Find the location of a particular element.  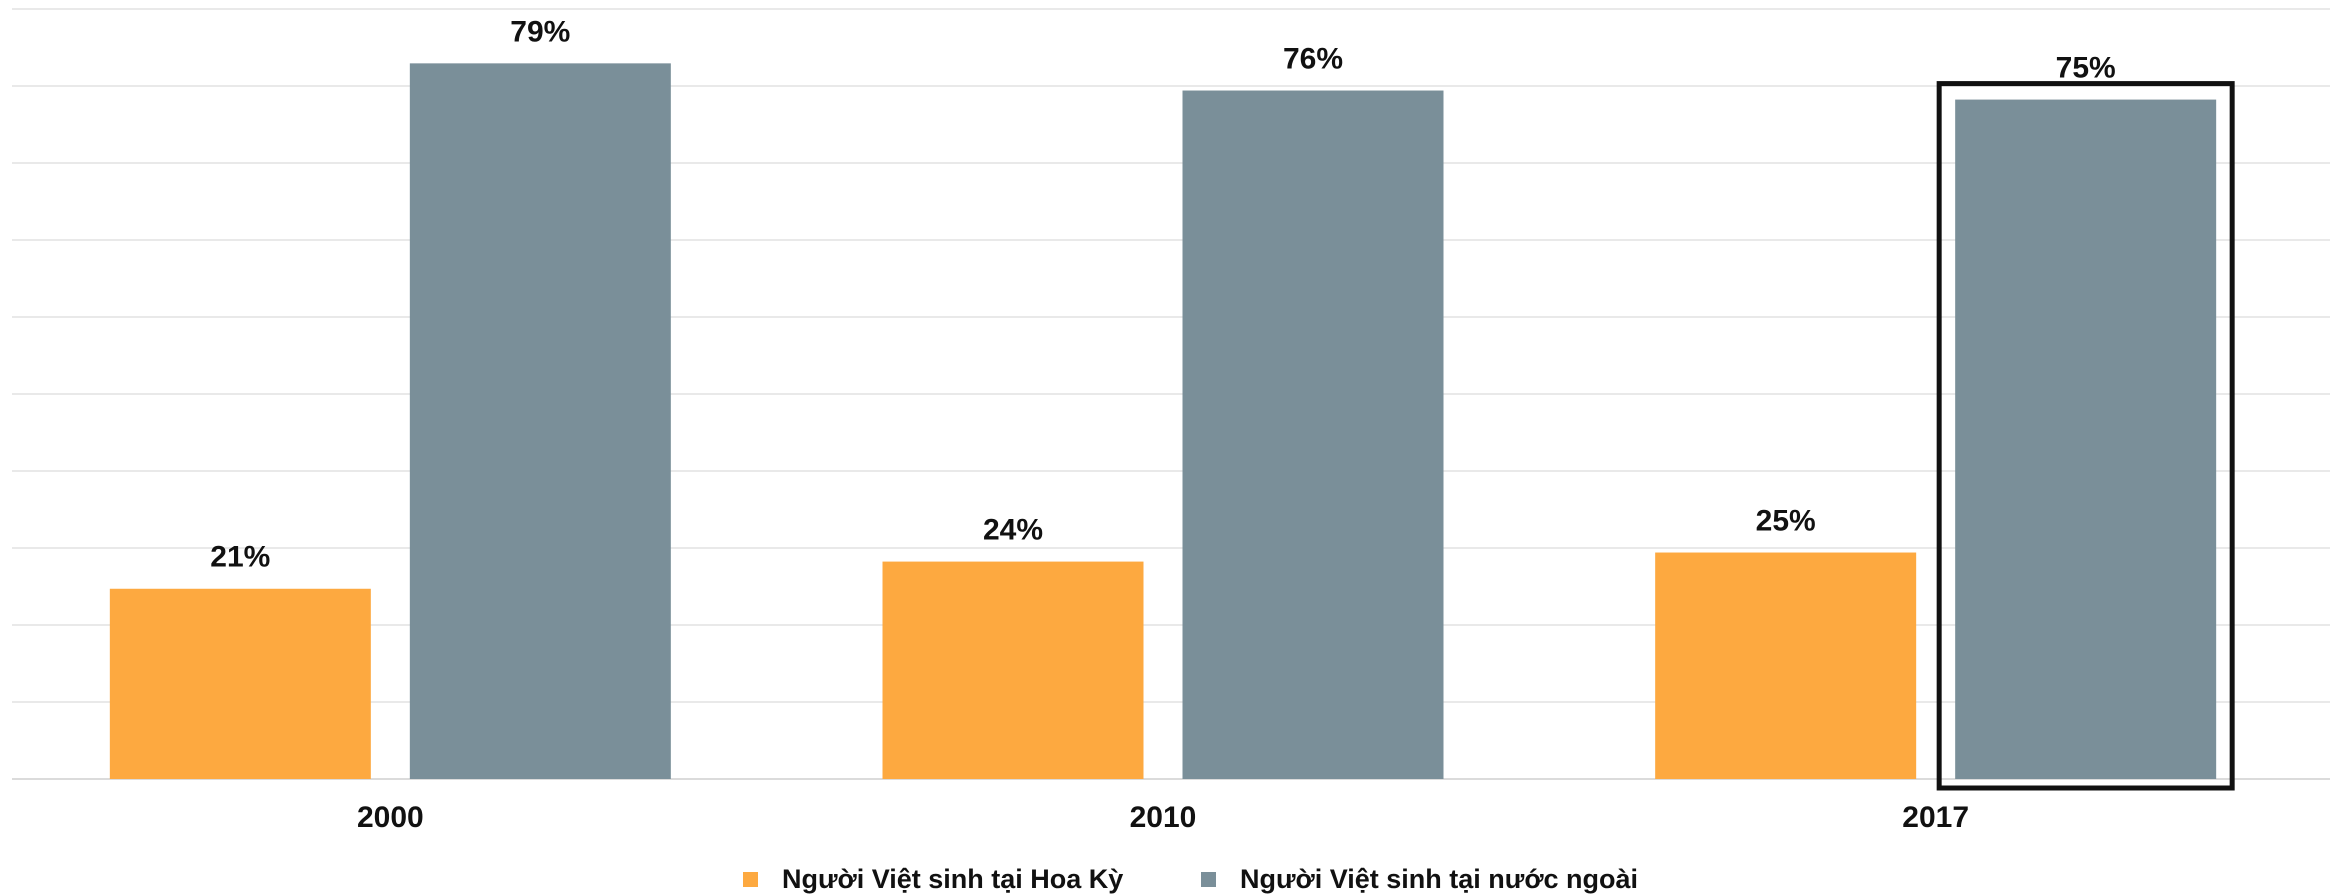

x-tick-label: 2010 is located at coordinates (1163, 817).